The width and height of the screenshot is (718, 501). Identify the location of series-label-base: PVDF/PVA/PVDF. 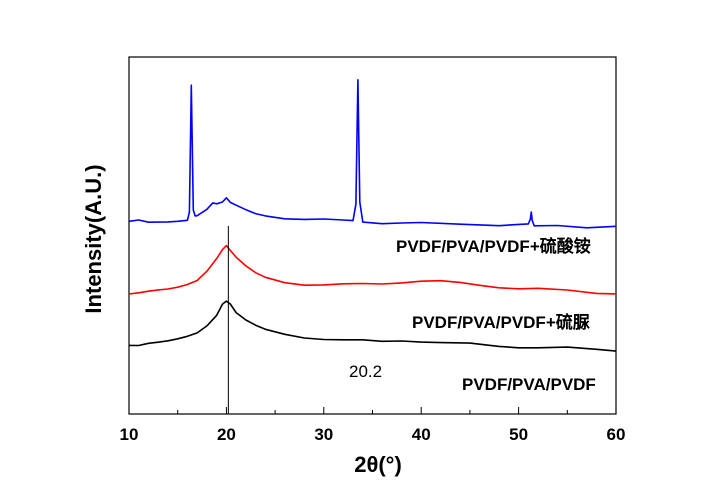
(529, 384).